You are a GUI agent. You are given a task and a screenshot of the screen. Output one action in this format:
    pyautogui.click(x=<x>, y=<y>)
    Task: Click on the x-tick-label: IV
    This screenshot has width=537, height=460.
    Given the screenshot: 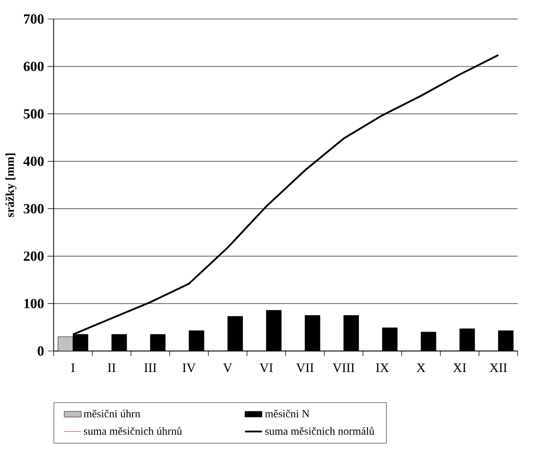 What is the action you would take?
    pyautogui.click(x=189, y=368)
    